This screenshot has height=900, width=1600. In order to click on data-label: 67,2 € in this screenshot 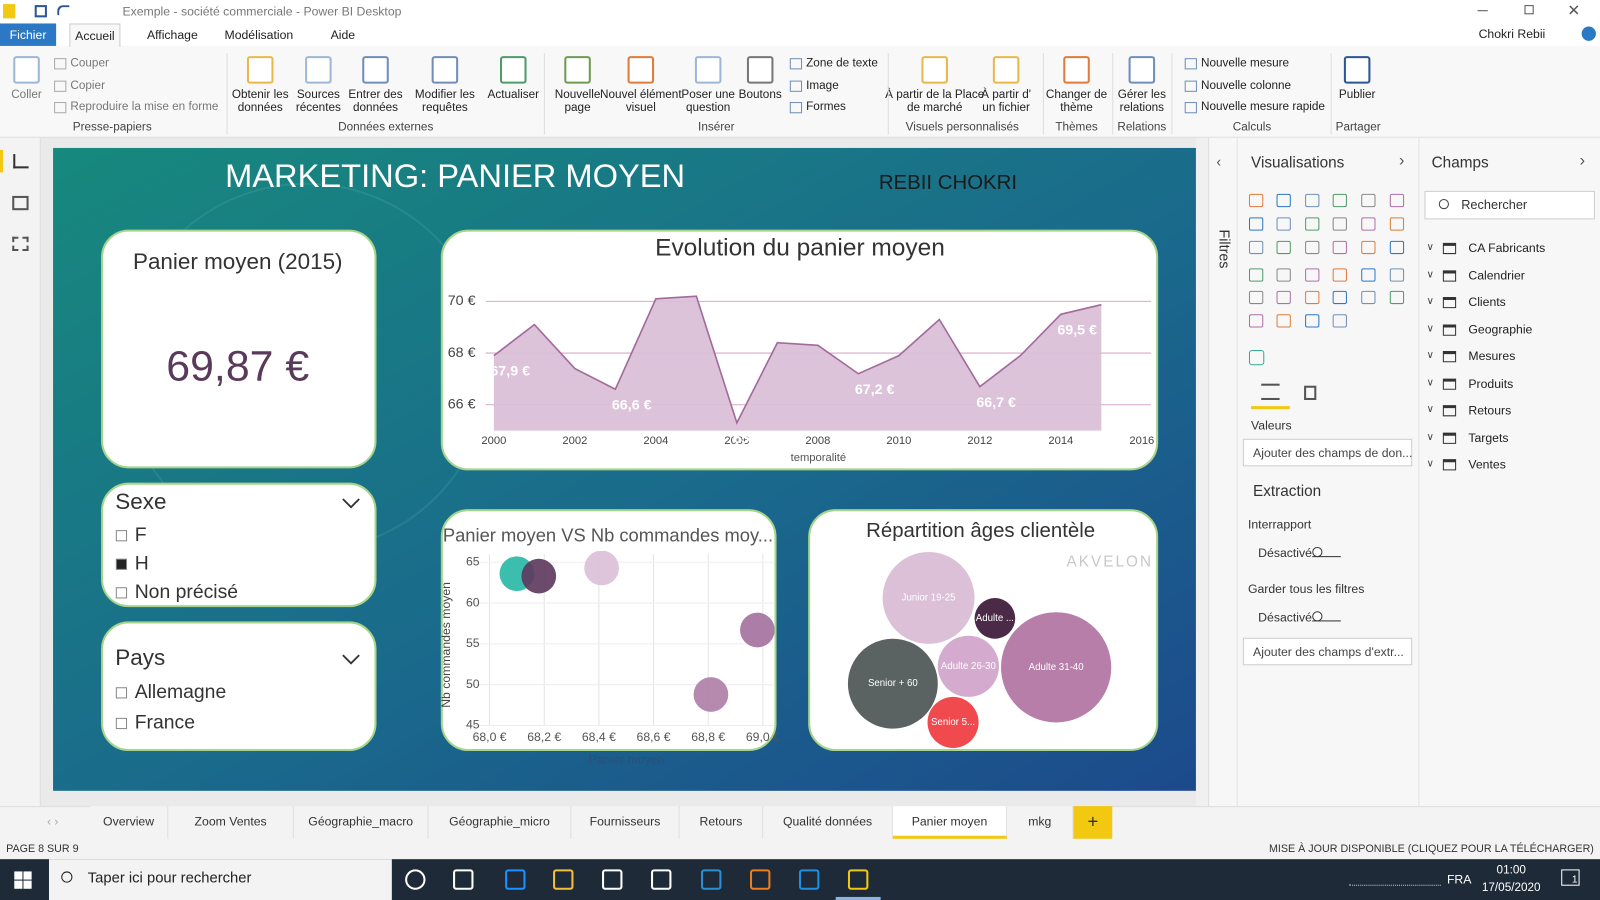, I will do `click(875, 390)`.